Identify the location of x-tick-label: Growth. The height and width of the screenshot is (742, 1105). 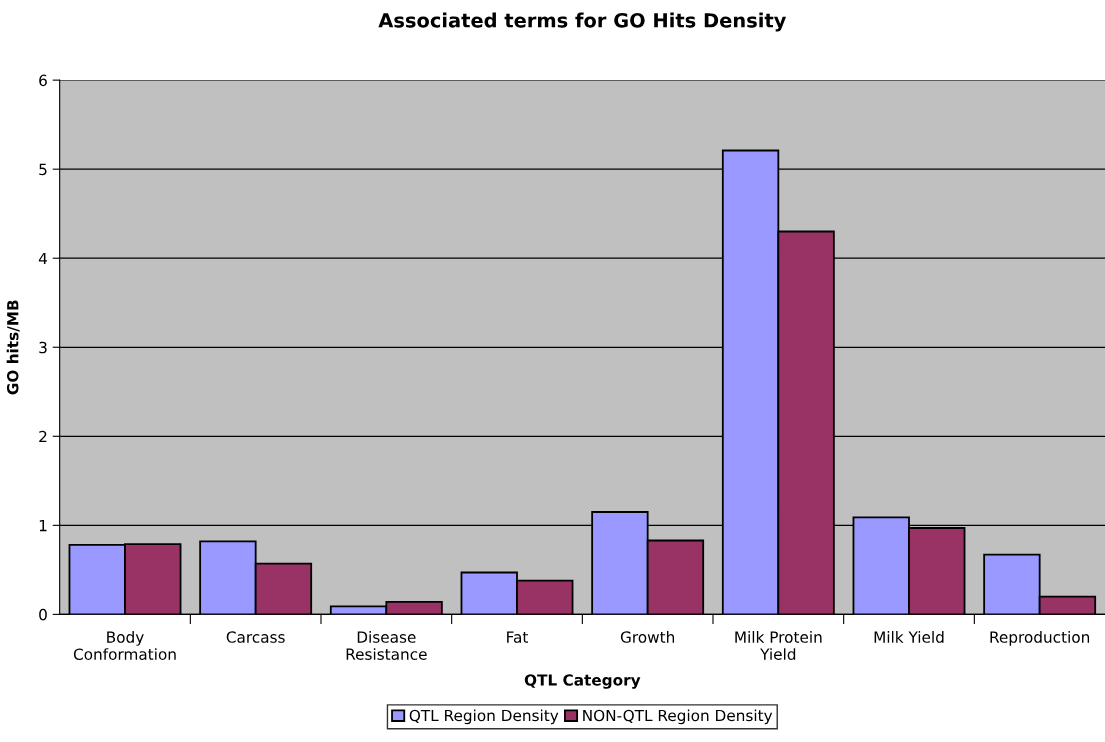
(647, 637).